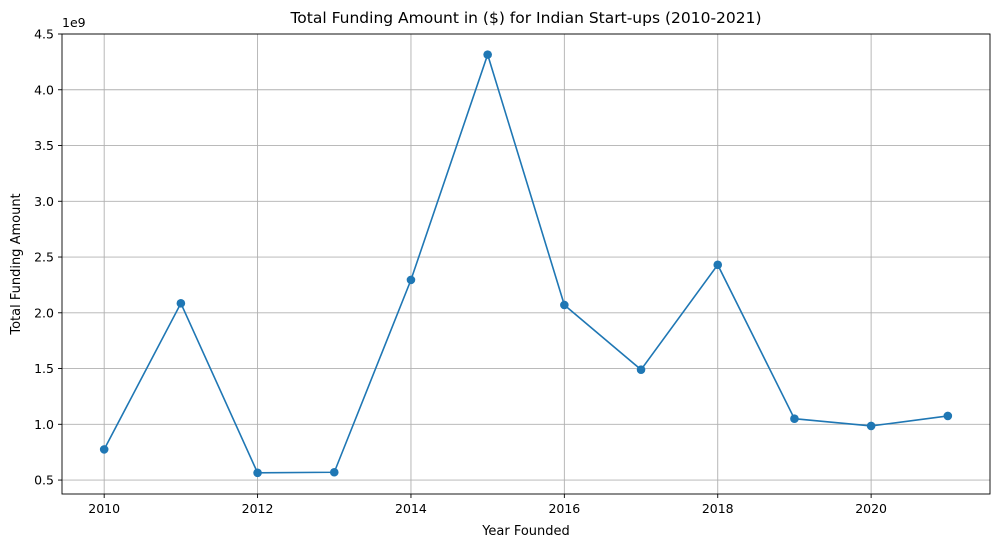  Describe the element at coordinates (44, 480) in the screenshot. I see `y-tick-label: 0.5` at that location.